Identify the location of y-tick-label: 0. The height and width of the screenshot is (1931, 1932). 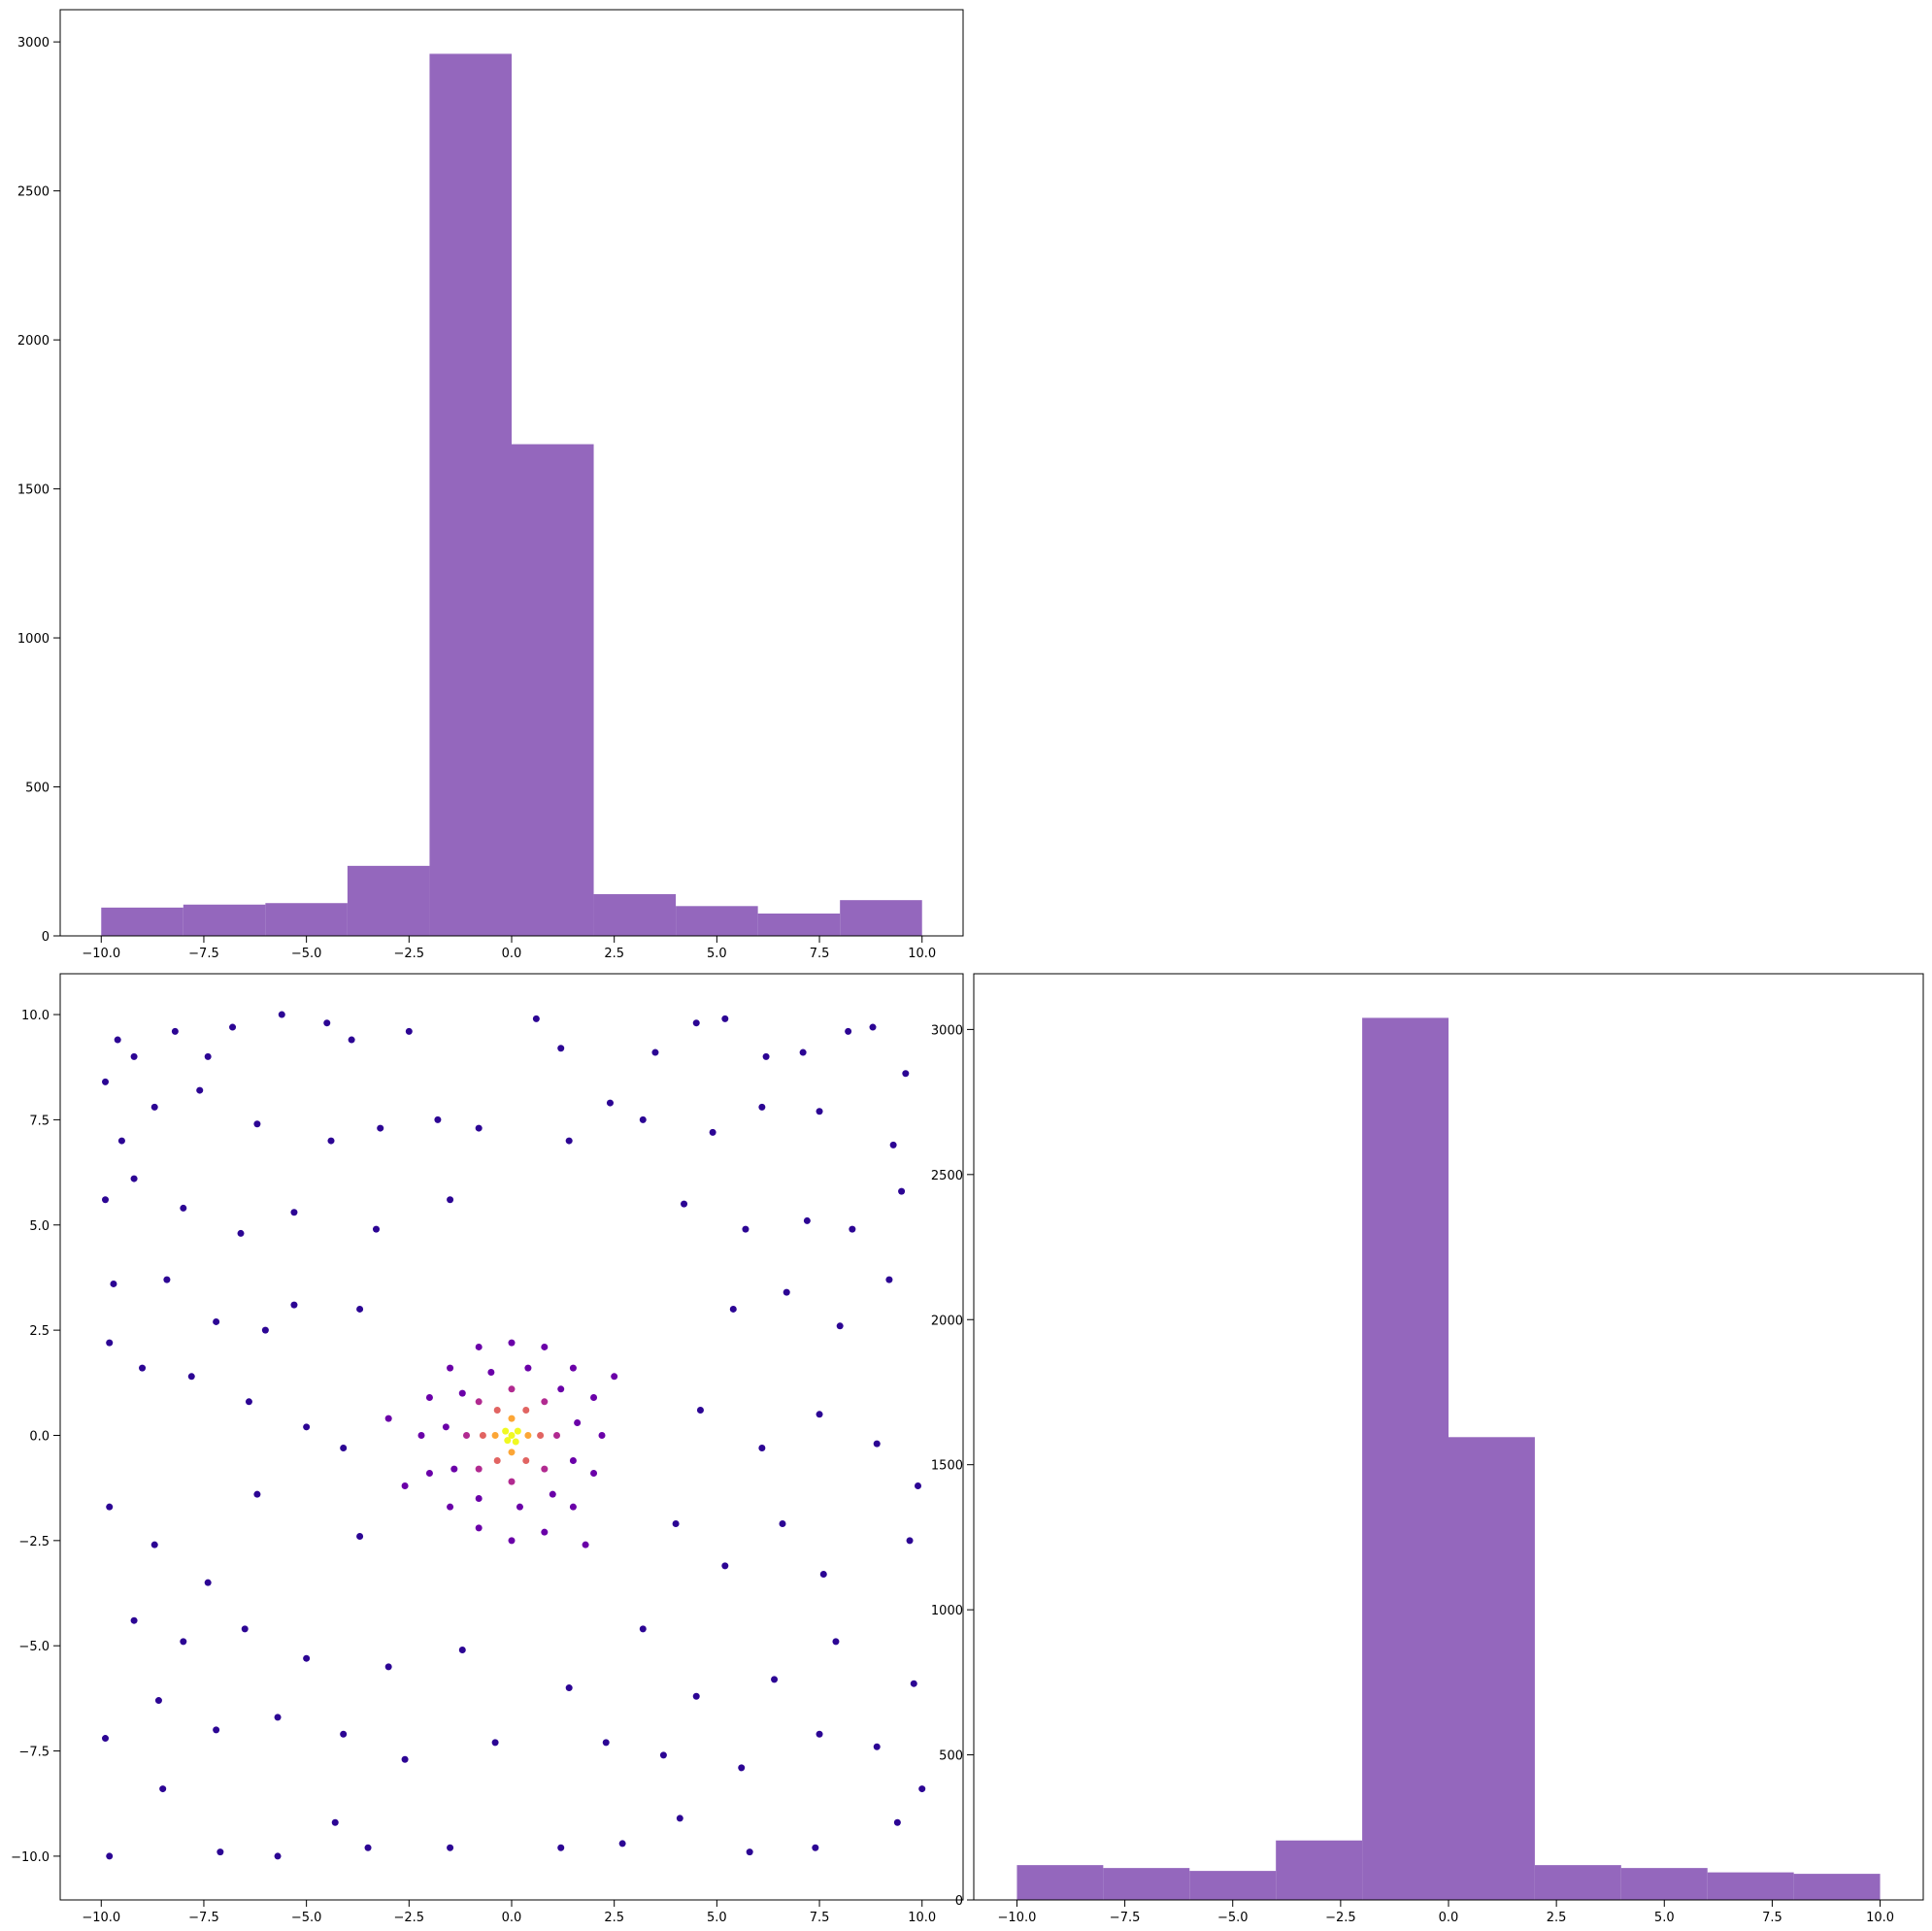
(46, 937).